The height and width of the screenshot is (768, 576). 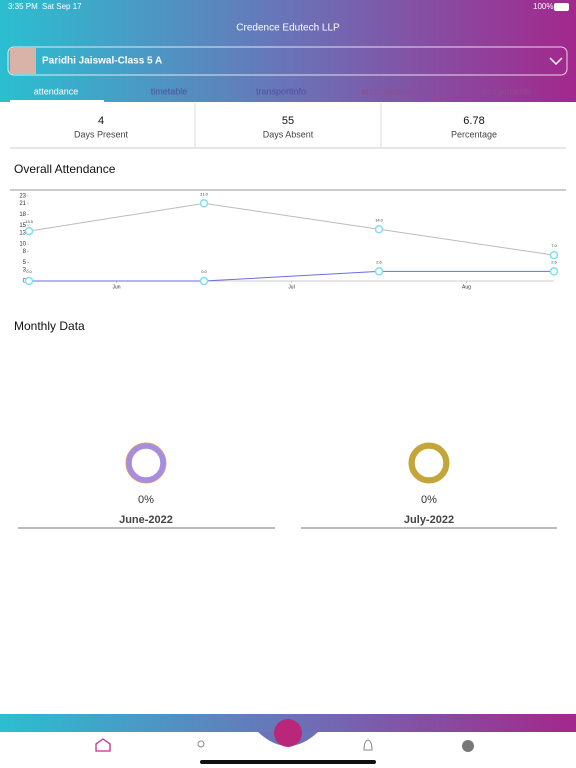 I want to click on month-label: July-2022, so click(x=429, y=520).